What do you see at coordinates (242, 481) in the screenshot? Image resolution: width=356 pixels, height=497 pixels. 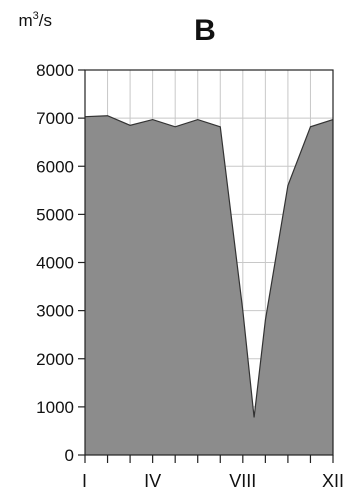 I see `x-tick-label: VIII` at bounding box center [242, 481].